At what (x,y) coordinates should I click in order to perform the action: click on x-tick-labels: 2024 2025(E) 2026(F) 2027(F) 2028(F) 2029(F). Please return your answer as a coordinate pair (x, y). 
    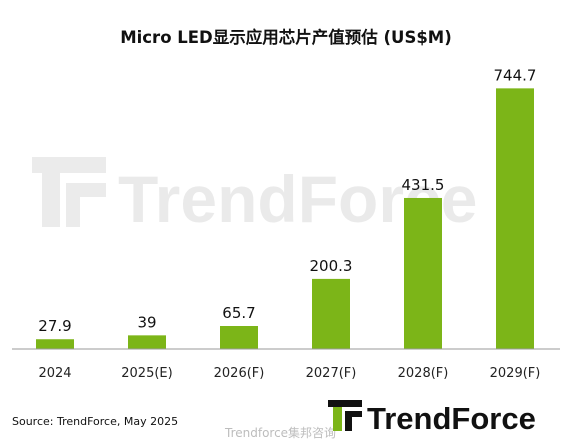
    Looking at the image, I should click on (289, 373).